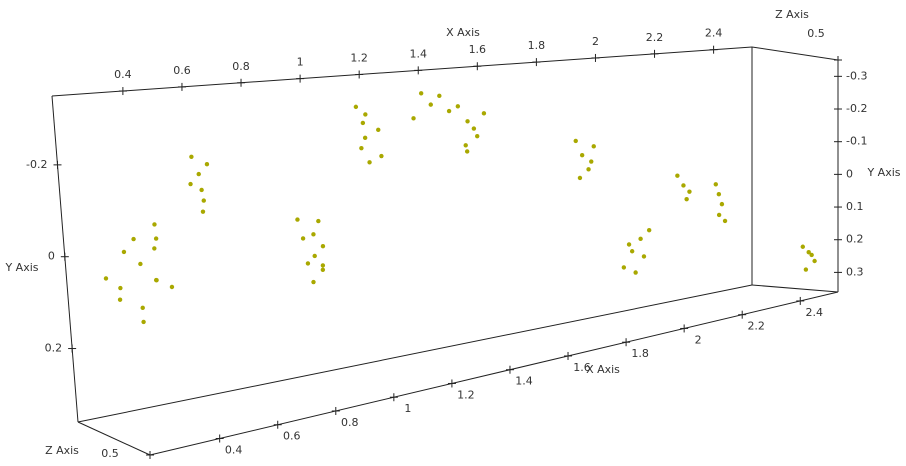 Image resolution: width=906 pixels, height=466 pixels. I want to click on x-tick-label: 2, so click(698, 339).